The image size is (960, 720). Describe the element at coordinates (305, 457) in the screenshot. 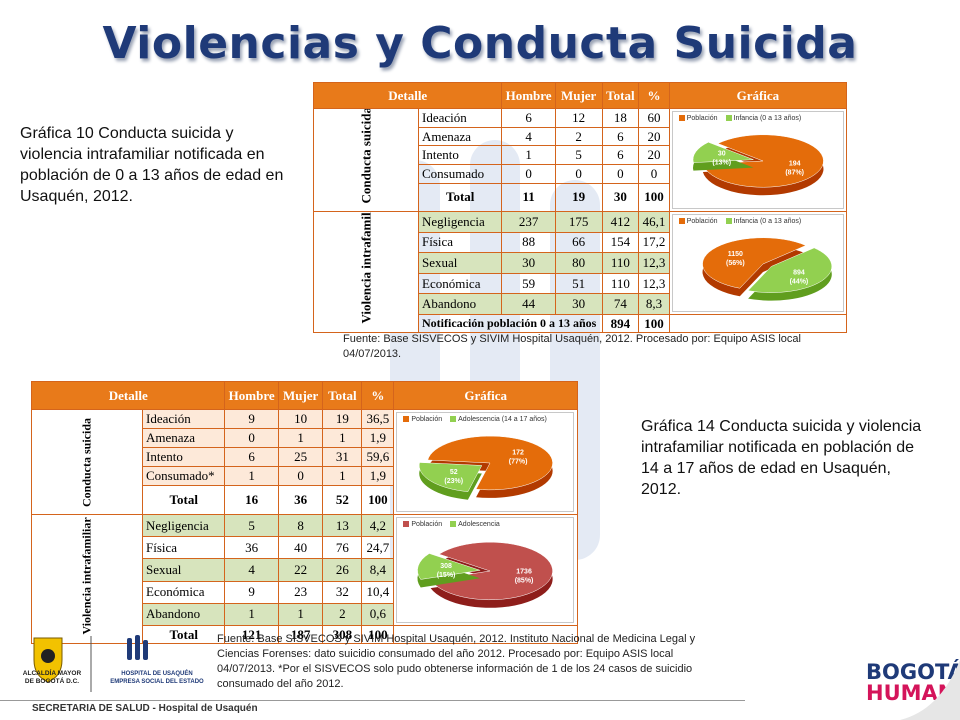

I see `table-row: Intento 6 25 31 59,6` at that location.